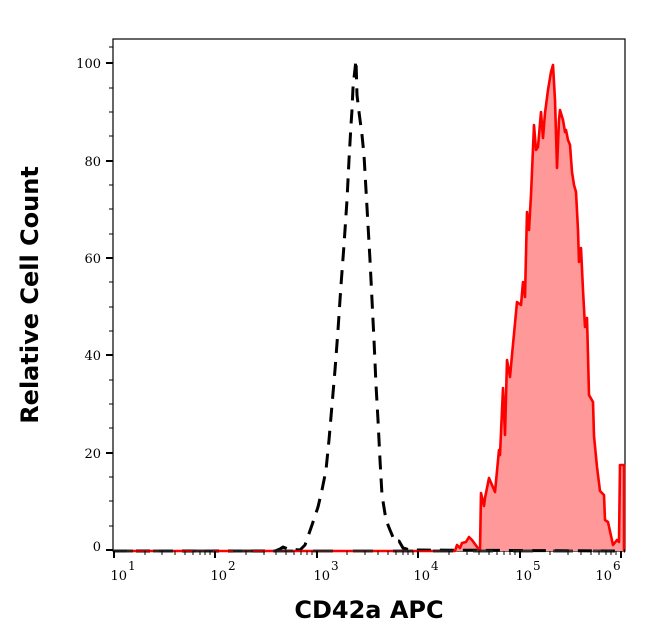 This screenshot has width=646, height=641. Describe the element at coordinates (92, 356) in the screenshot. I see `y-tick-label-40: 40` at that location.